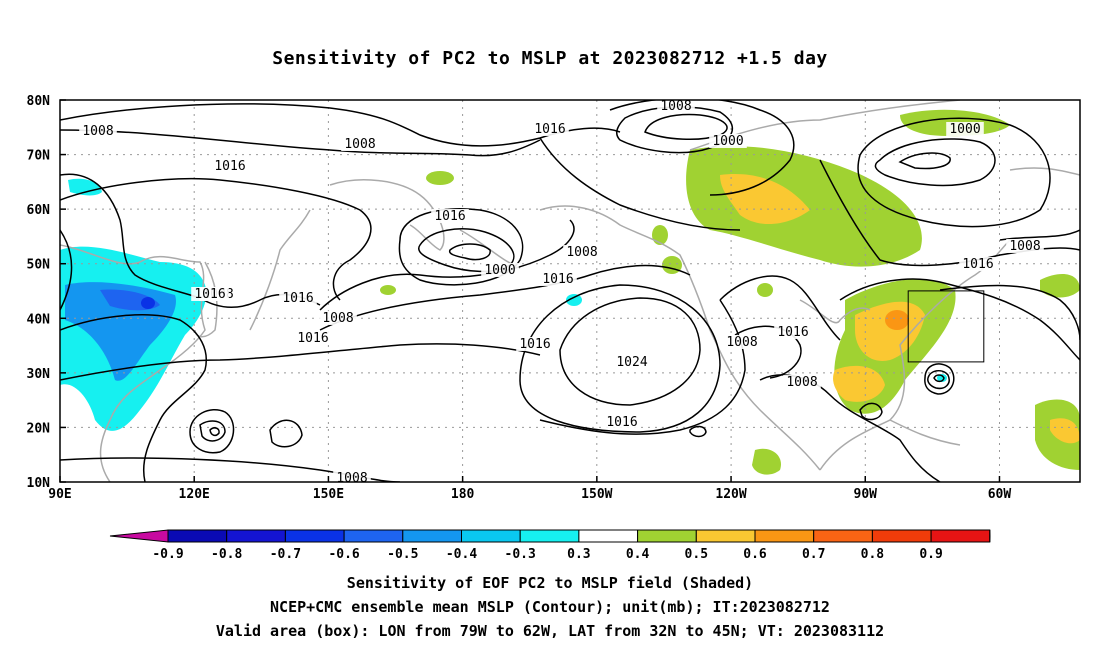 This screenshot has width=1100, height=650. Describe the element at coordinates (765, 290) in the screenshot. I see `pos-sens-pacific-nw` at that location.